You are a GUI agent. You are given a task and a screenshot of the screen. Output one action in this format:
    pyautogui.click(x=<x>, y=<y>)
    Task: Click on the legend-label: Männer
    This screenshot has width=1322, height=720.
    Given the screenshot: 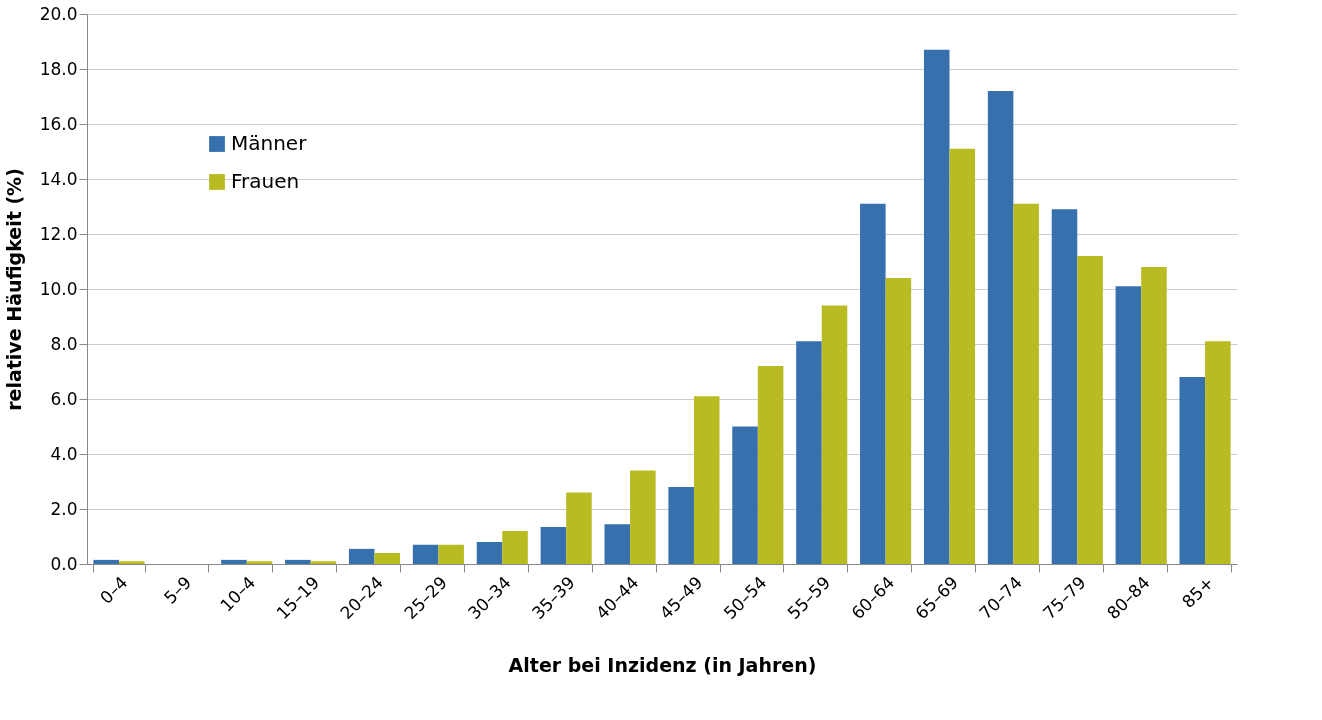 What is the action you would take?
    pyautogui.click(x=269, y=143)
    